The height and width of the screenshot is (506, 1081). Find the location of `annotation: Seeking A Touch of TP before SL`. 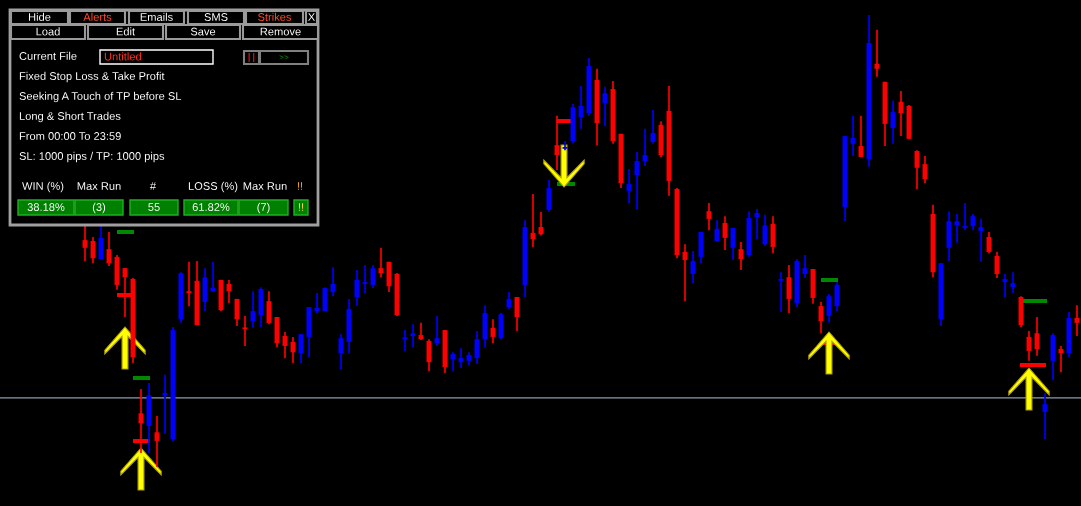

annotation: Seeking A Touch of TP before SL is located at coordinates (100, 97).